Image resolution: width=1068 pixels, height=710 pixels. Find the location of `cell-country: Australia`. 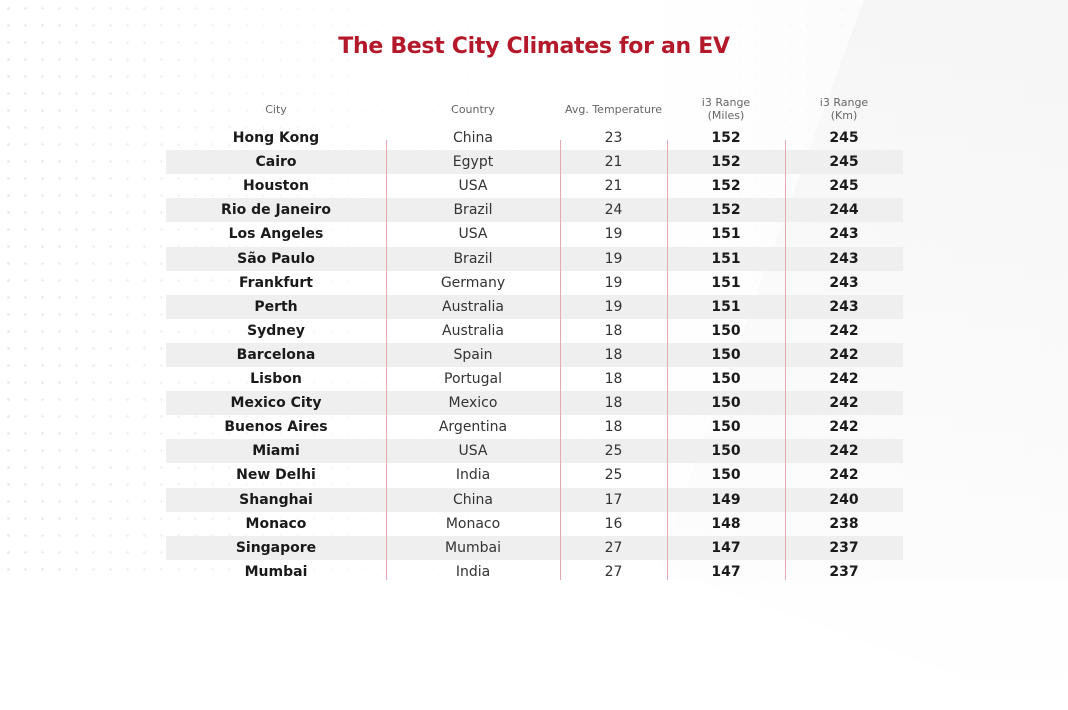

cell-country: Australia is located at coordinates (473, 330).